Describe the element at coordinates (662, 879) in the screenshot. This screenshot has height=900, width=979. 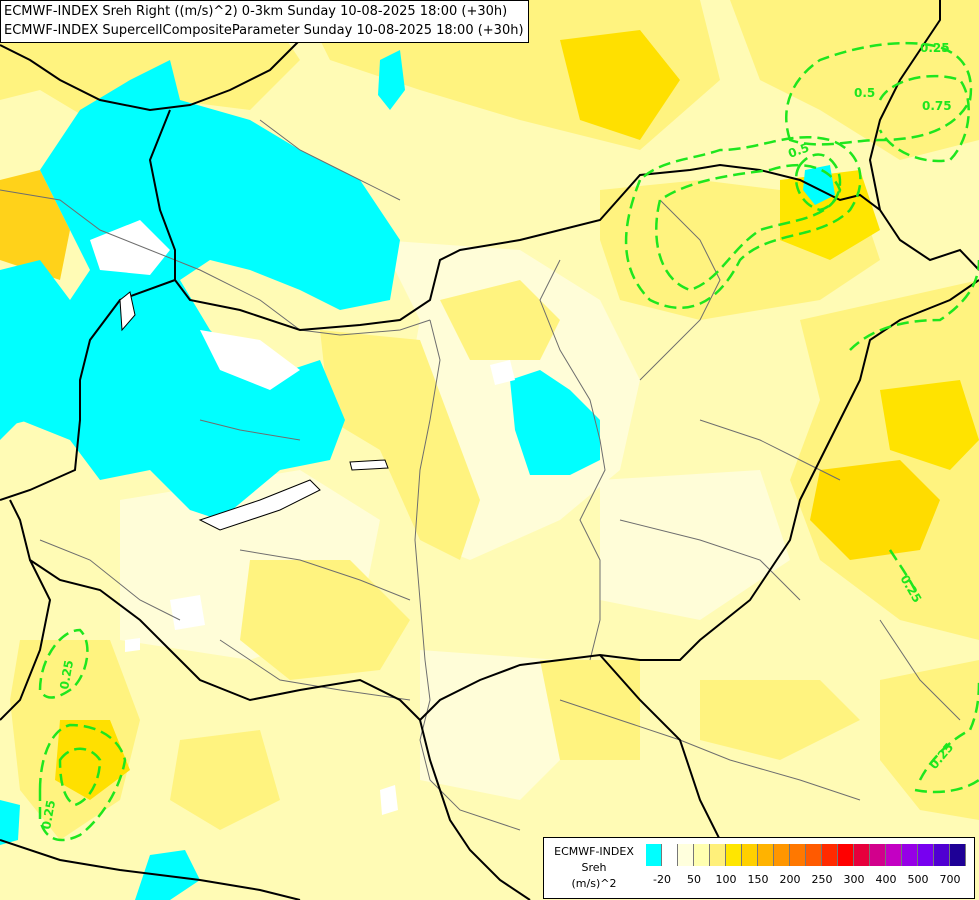
I see `legend-tick: -20` at that location.